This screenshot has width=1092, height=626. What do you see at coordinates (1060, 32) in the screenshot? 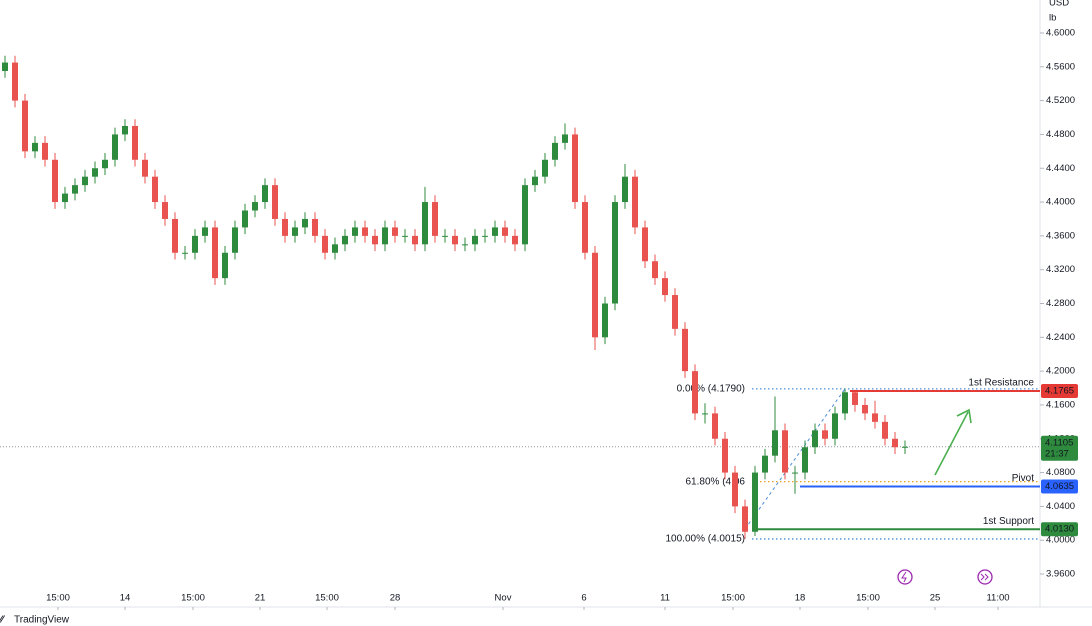
I see `y-tick-label: 4.6000` at bounding box center [1060, 32].